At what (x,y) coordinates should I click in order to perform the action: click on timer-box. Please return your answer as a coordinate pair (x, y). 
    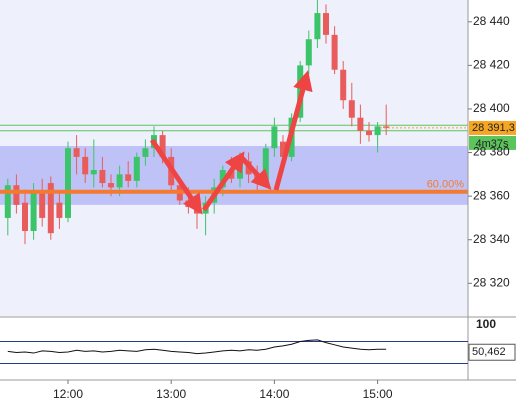
    Looking at the image, I should click on (492, 142).